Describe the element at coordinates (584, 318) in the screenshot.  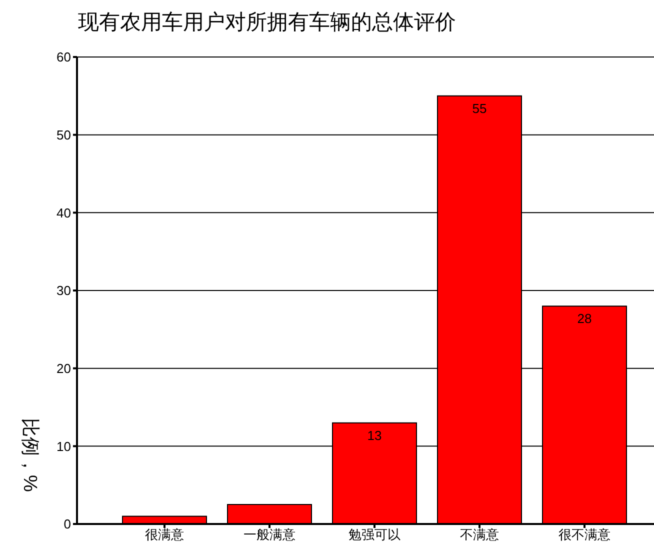
I see `data-label: 28` at that location.